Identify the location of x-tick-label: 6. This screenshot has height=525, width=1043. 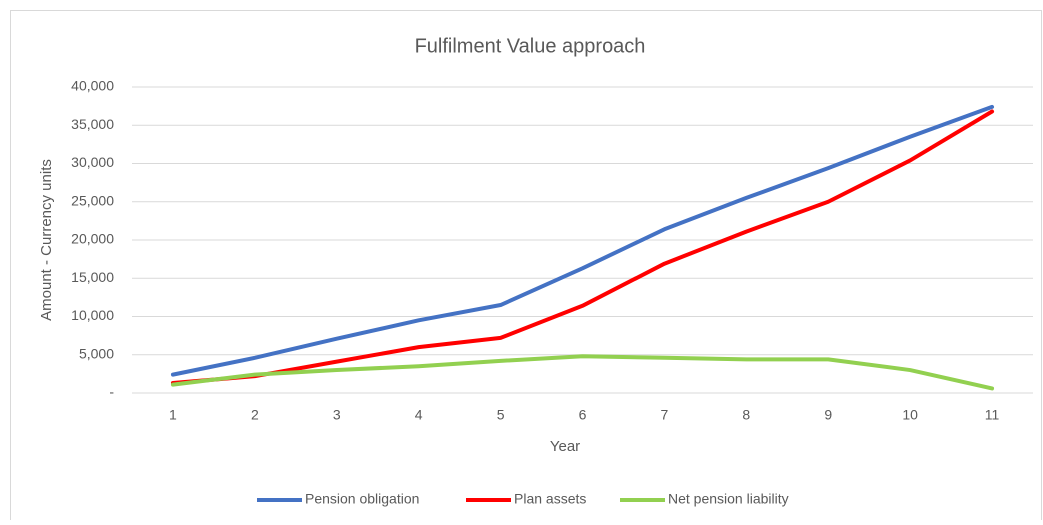
(583, 415).